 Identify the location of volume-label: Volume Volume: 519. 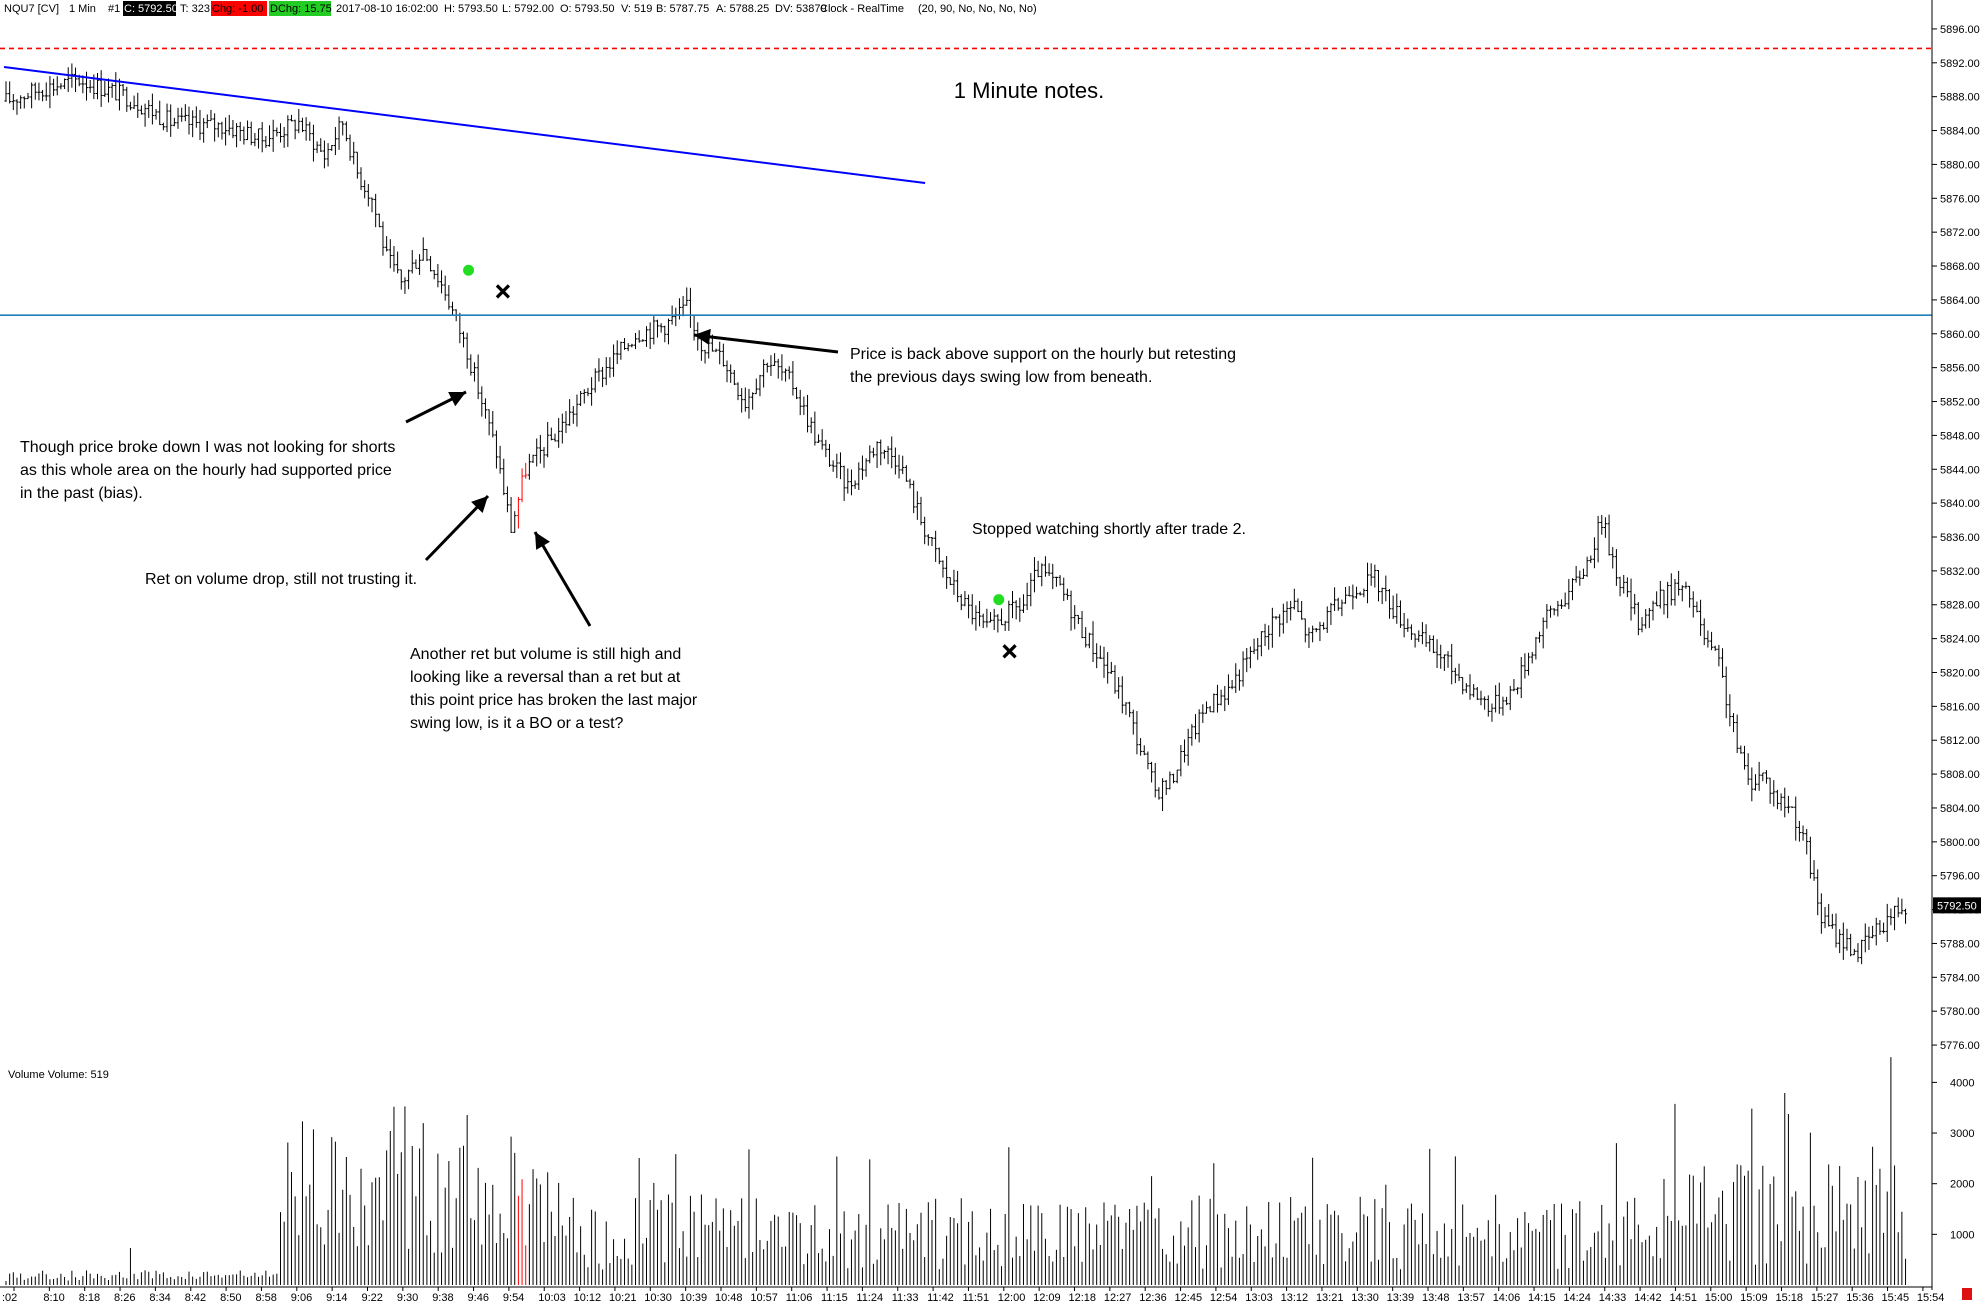
(58, 1075).